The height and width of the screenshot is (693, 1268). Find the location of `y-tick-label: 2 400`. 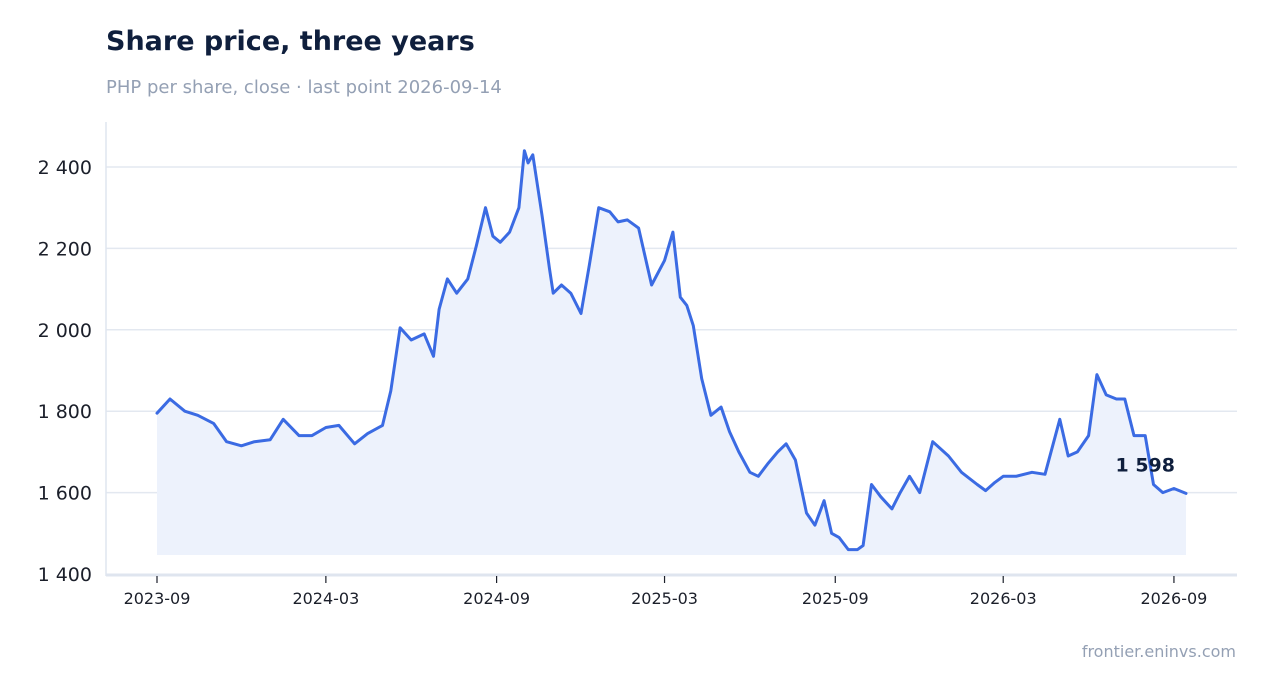

y-tick-label: 2 400 is located at coordinates (65, 168).